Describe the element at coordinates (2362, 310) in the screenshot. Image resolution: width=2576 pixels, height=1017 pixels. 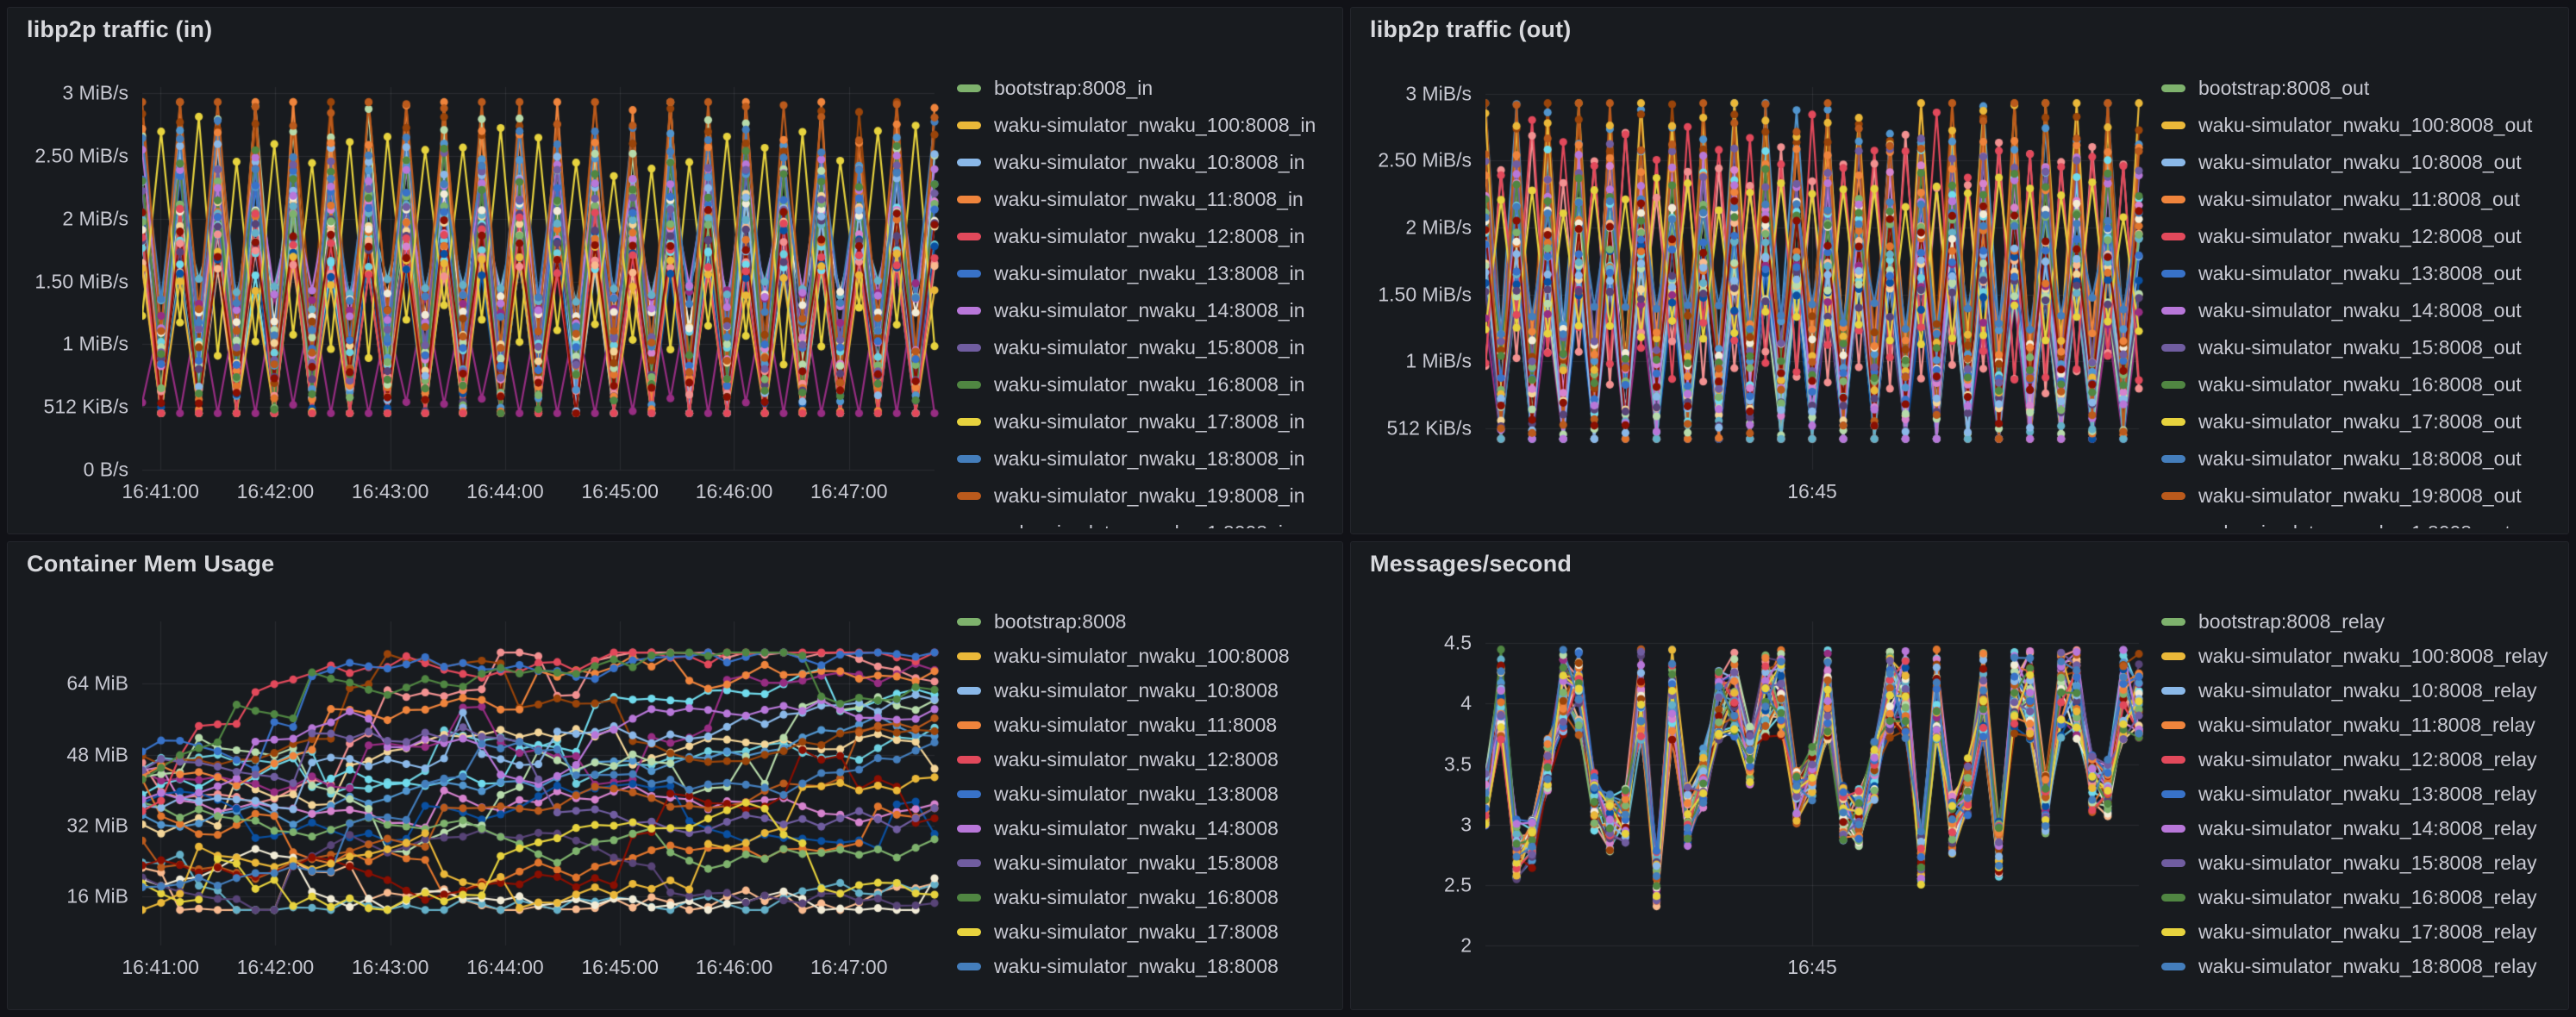
I see `legend-item: waku-simulator_nwaku_14:8008_out` at that location.